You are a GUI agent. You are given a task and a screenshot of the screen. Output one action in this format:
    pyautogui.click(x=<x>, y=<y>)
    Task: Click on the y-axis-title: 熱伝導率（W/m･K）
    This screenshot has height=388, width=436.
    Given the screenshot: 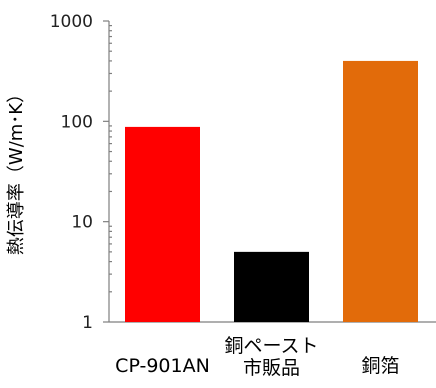 What is the action you would take?
    pyautogui.click(x=16, y=170)
    